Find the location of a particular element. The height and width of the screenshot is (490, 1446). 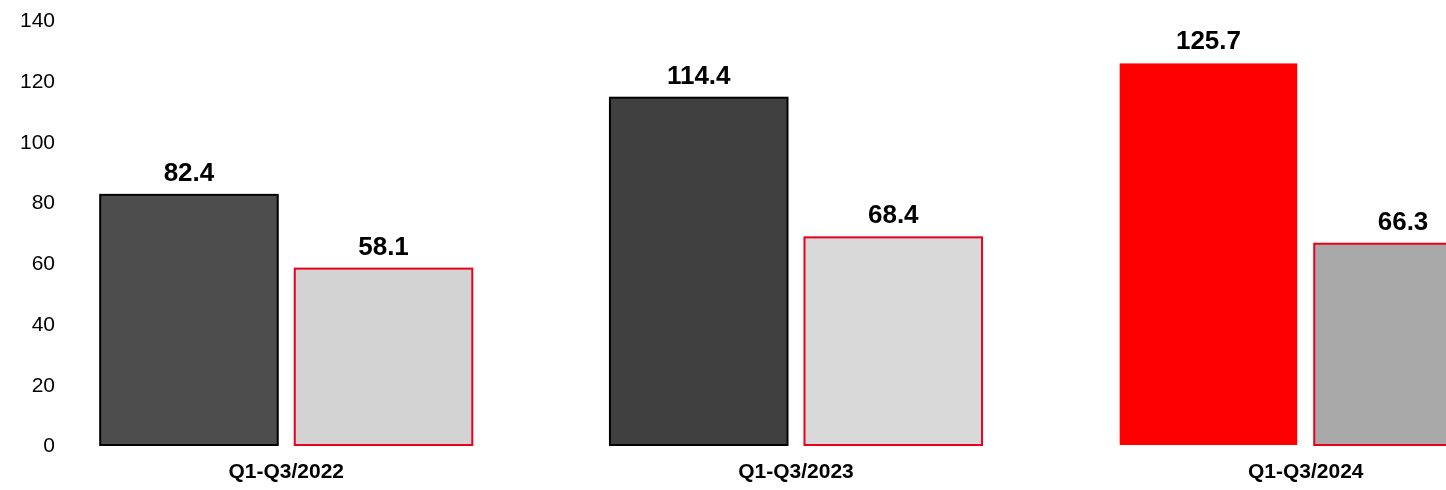

x-tick-label: Q1-Q3/2024 is located at coordinates (1305, 470).